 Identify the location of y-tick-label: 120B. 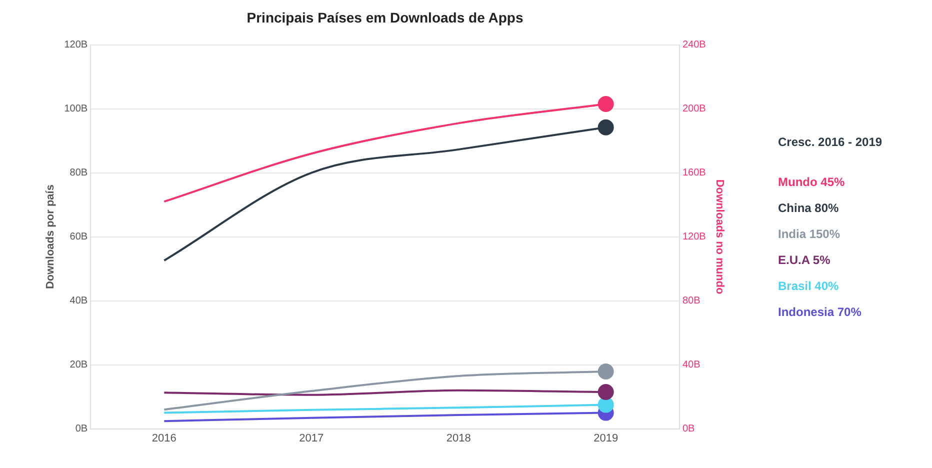
(76, 45).